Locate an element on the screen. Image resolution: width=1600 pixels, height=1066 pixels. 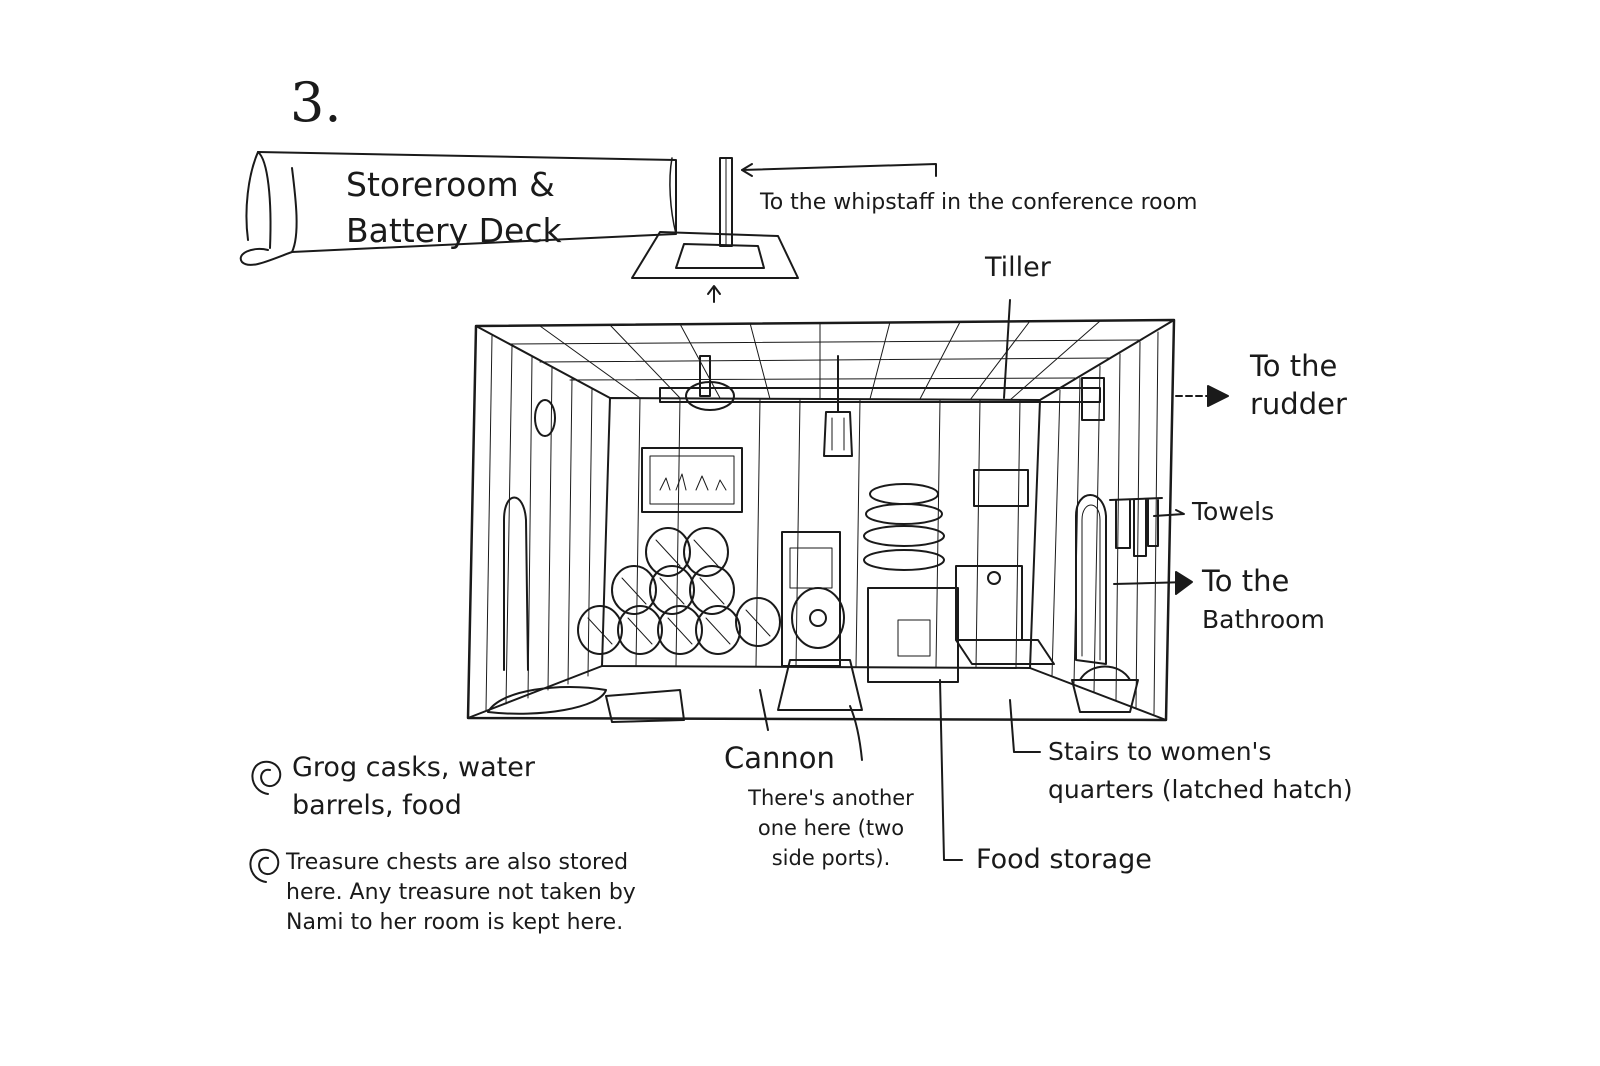
tiller-beam is located at coordinates (944, 388).